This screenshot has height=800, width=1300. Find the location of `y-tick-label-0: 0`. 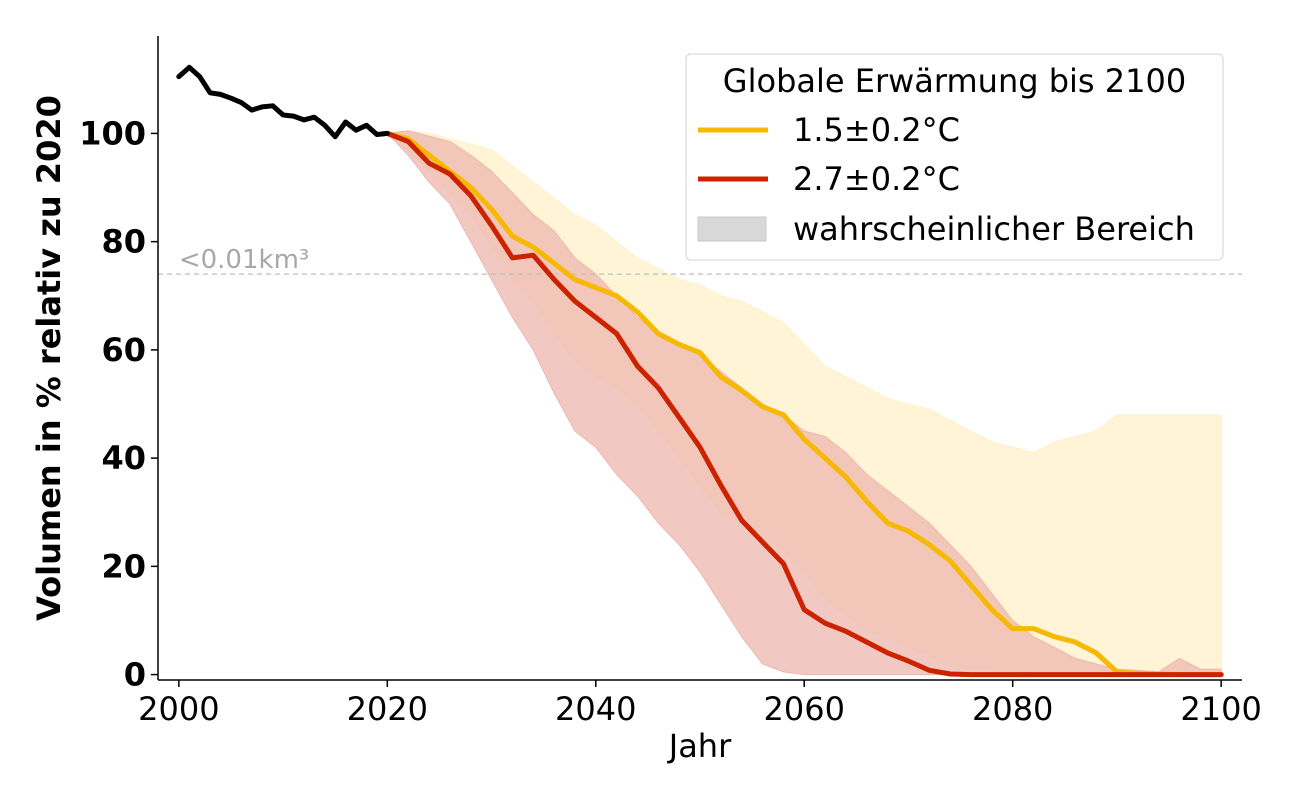

y-tick-label-0: 0 is located at coordinates (135, 675).